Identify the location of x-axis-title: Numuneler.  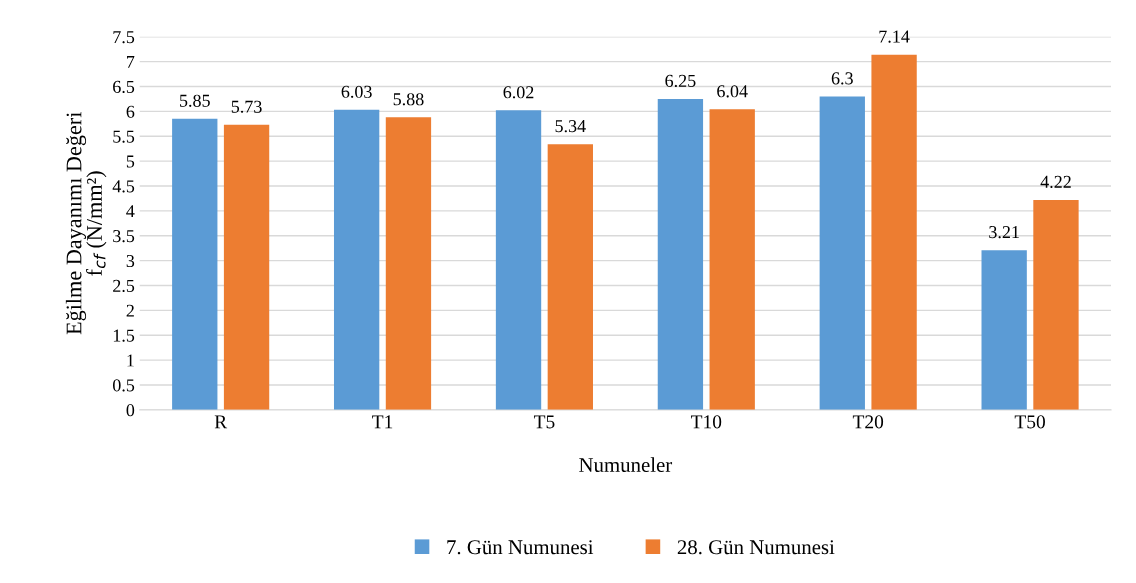
(626, 465).